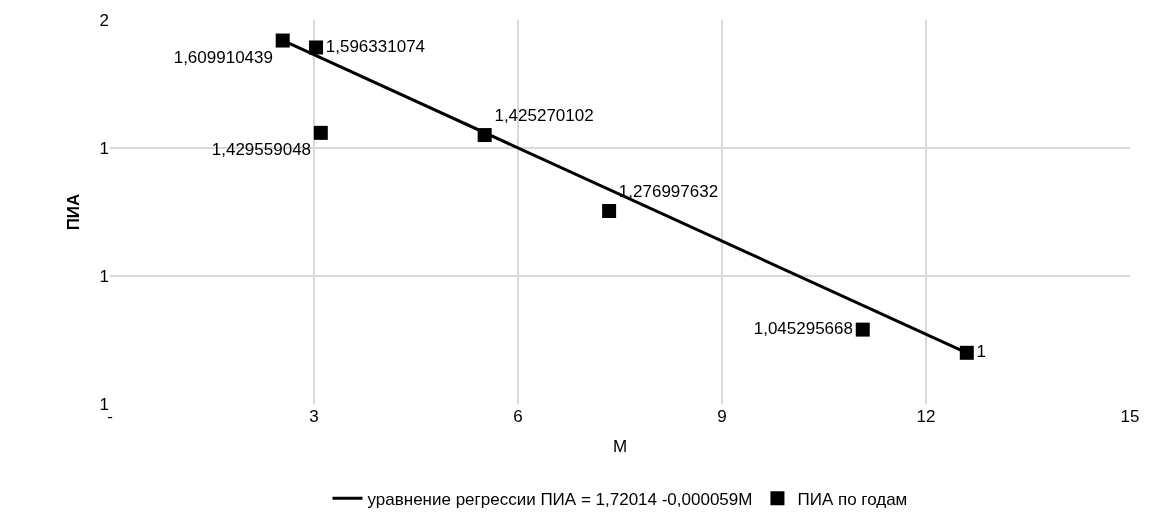  Describe the element at coordinates (261, 150) in the screenshot. I see `data-label: 1,429559048` at that location.